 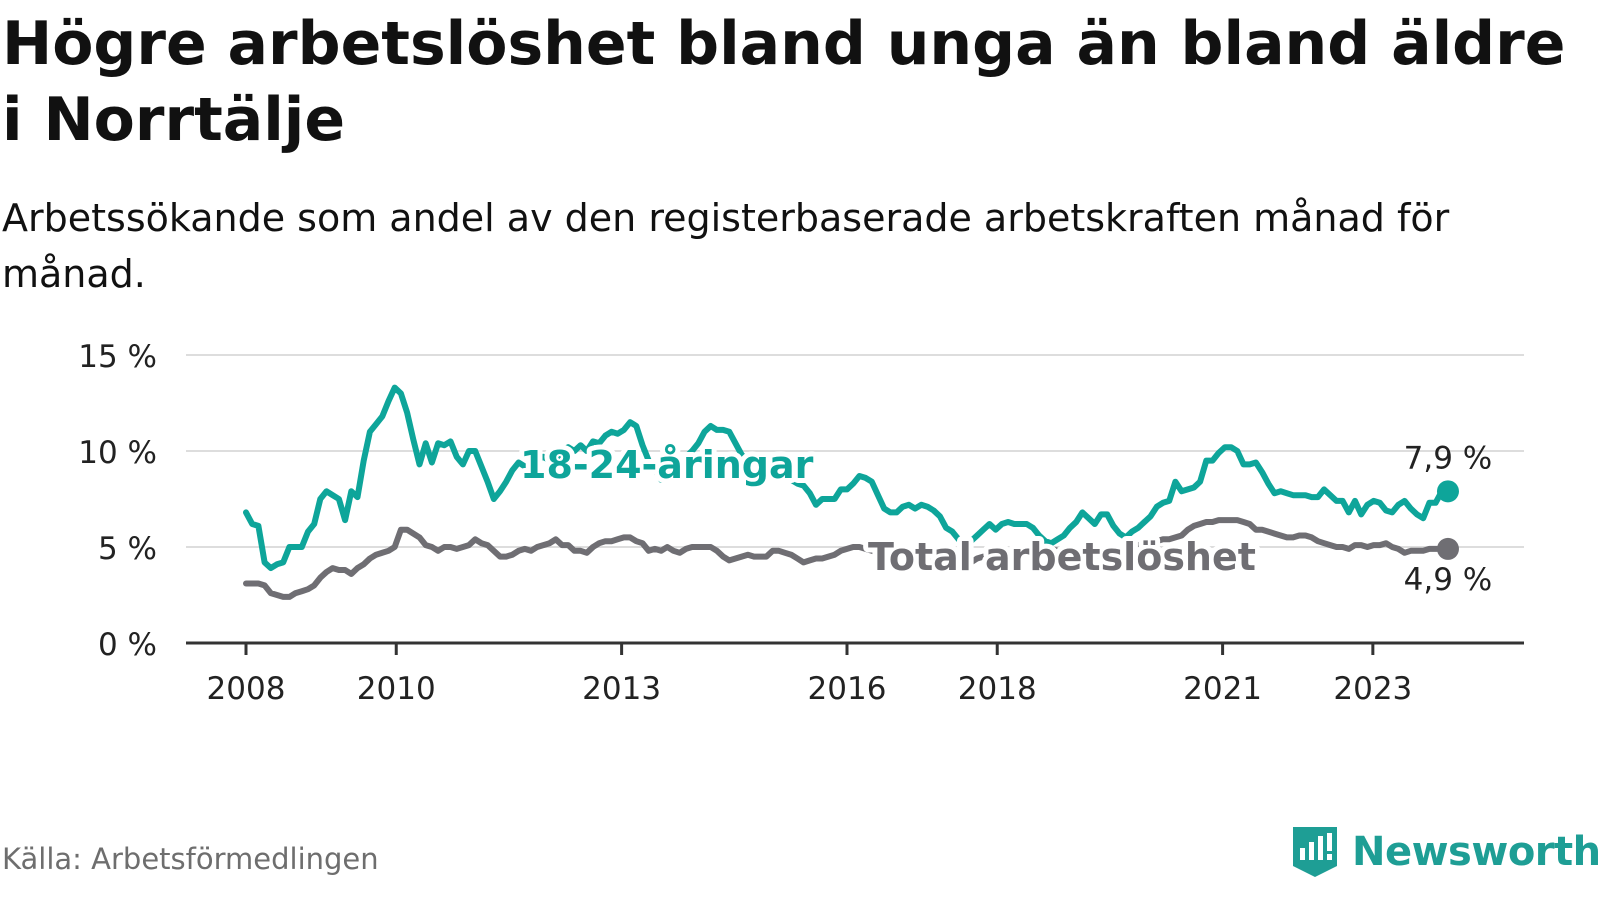 I want to click on y-tick-label: 15 %, so click(x=117, y=357).